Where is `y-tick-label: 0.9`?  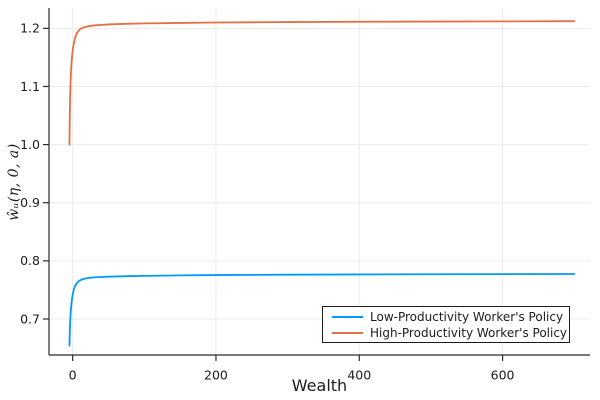 y-tick-label: 0.9 is located at coordinates (30, 202).